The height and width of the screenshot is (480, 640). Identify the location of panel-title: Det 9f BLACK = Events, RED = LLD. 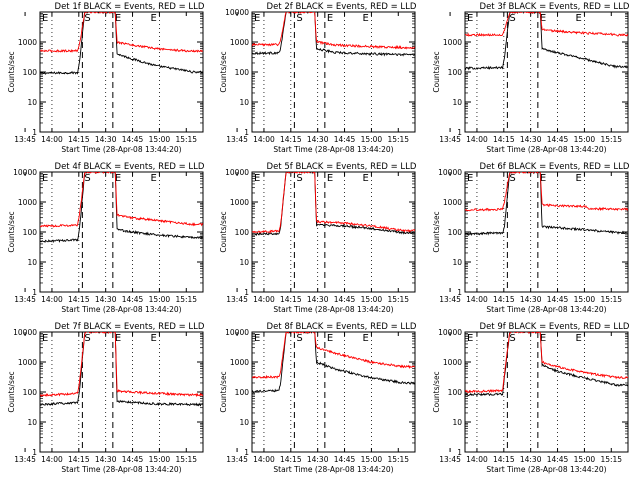
(555, 327).